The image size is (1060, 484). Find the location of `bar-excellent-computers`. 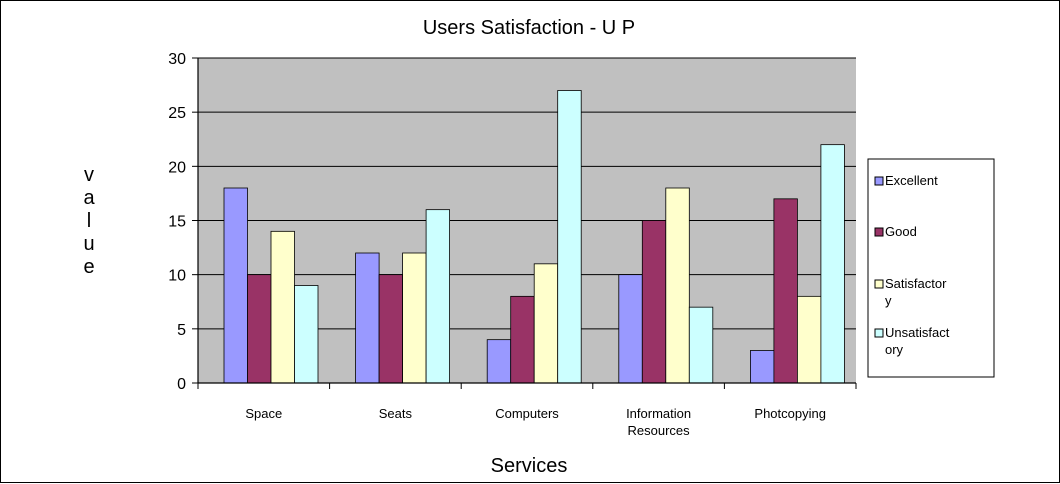

bar-excellent-computers is located at coordinates (499, 361).